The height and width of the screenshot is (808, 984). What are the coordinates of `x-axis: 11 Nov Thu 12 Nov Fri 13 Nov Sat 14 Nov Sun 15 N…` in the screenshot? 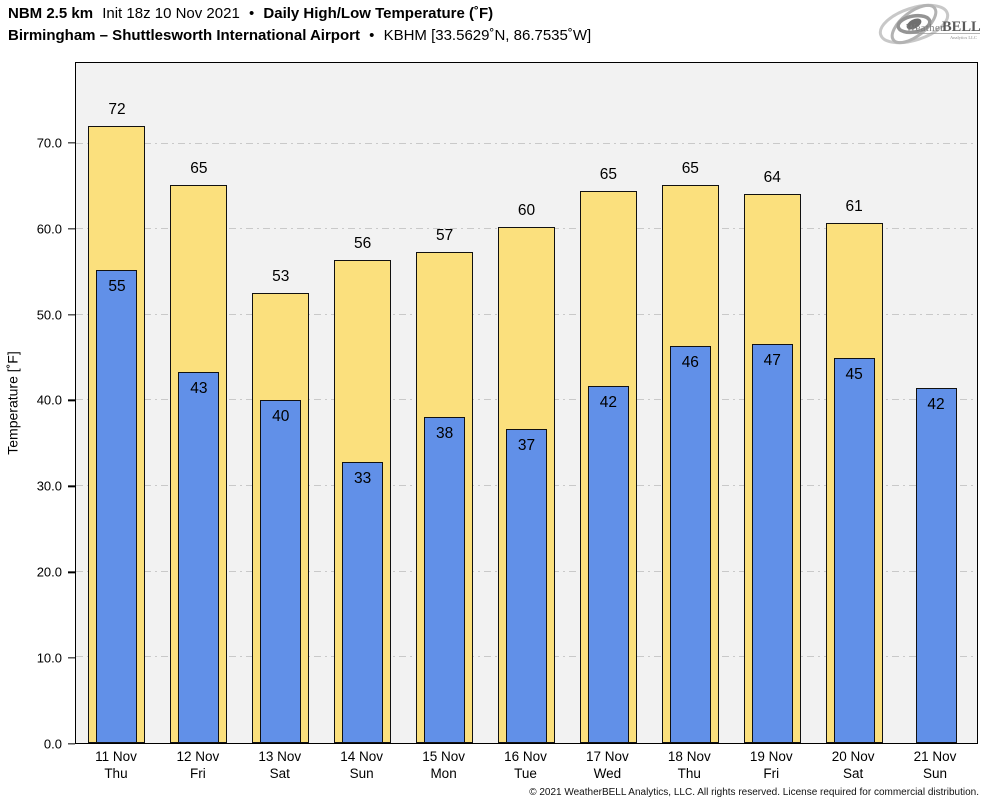 It's located at (526, 769).